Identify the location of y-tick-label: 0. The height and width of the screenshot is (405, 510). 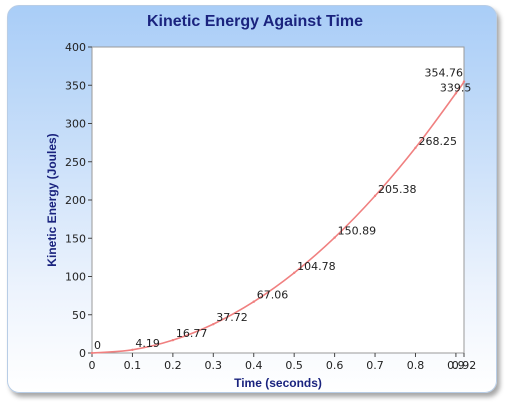
(82, 353).